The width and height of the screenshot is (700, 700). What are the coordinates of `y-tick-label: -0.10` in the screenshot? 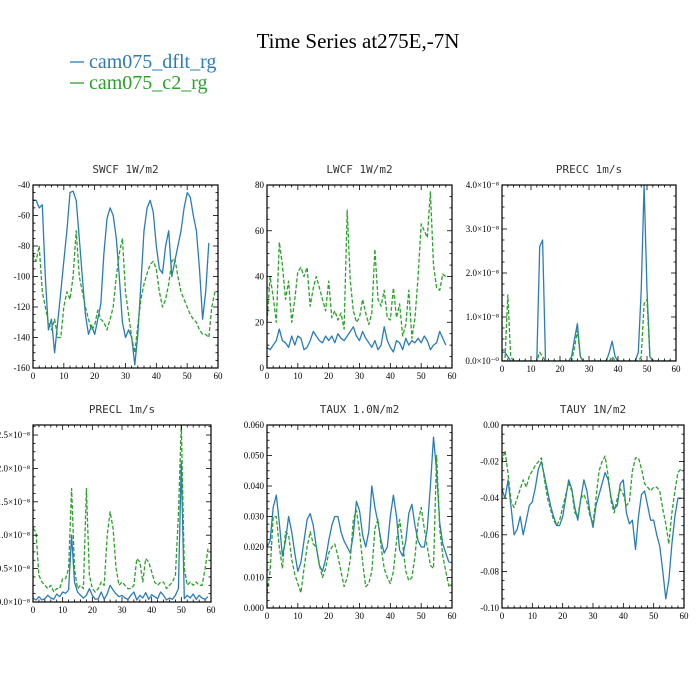 It's located at (489, 608).